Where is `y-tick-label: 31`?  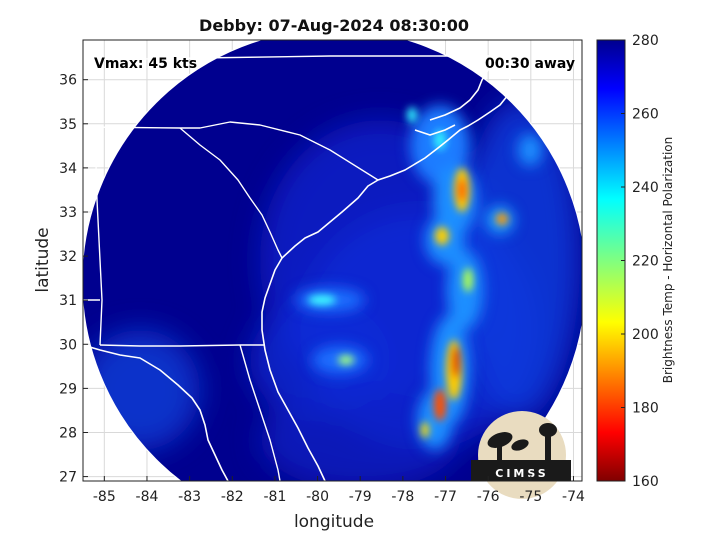
y-tick-label: 31 is located at coordinates (68, 301).